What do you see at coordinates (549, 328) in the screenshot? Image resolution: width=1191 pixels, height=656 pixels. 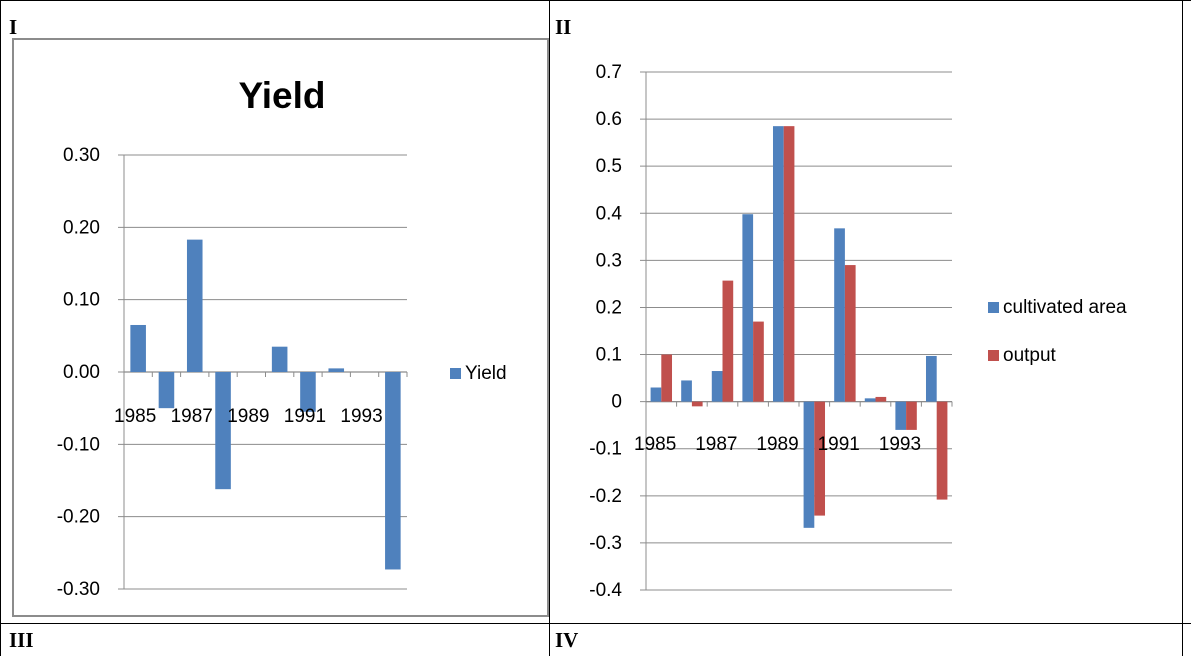 I see `table-column-divider` at bounding box center [549, 328].